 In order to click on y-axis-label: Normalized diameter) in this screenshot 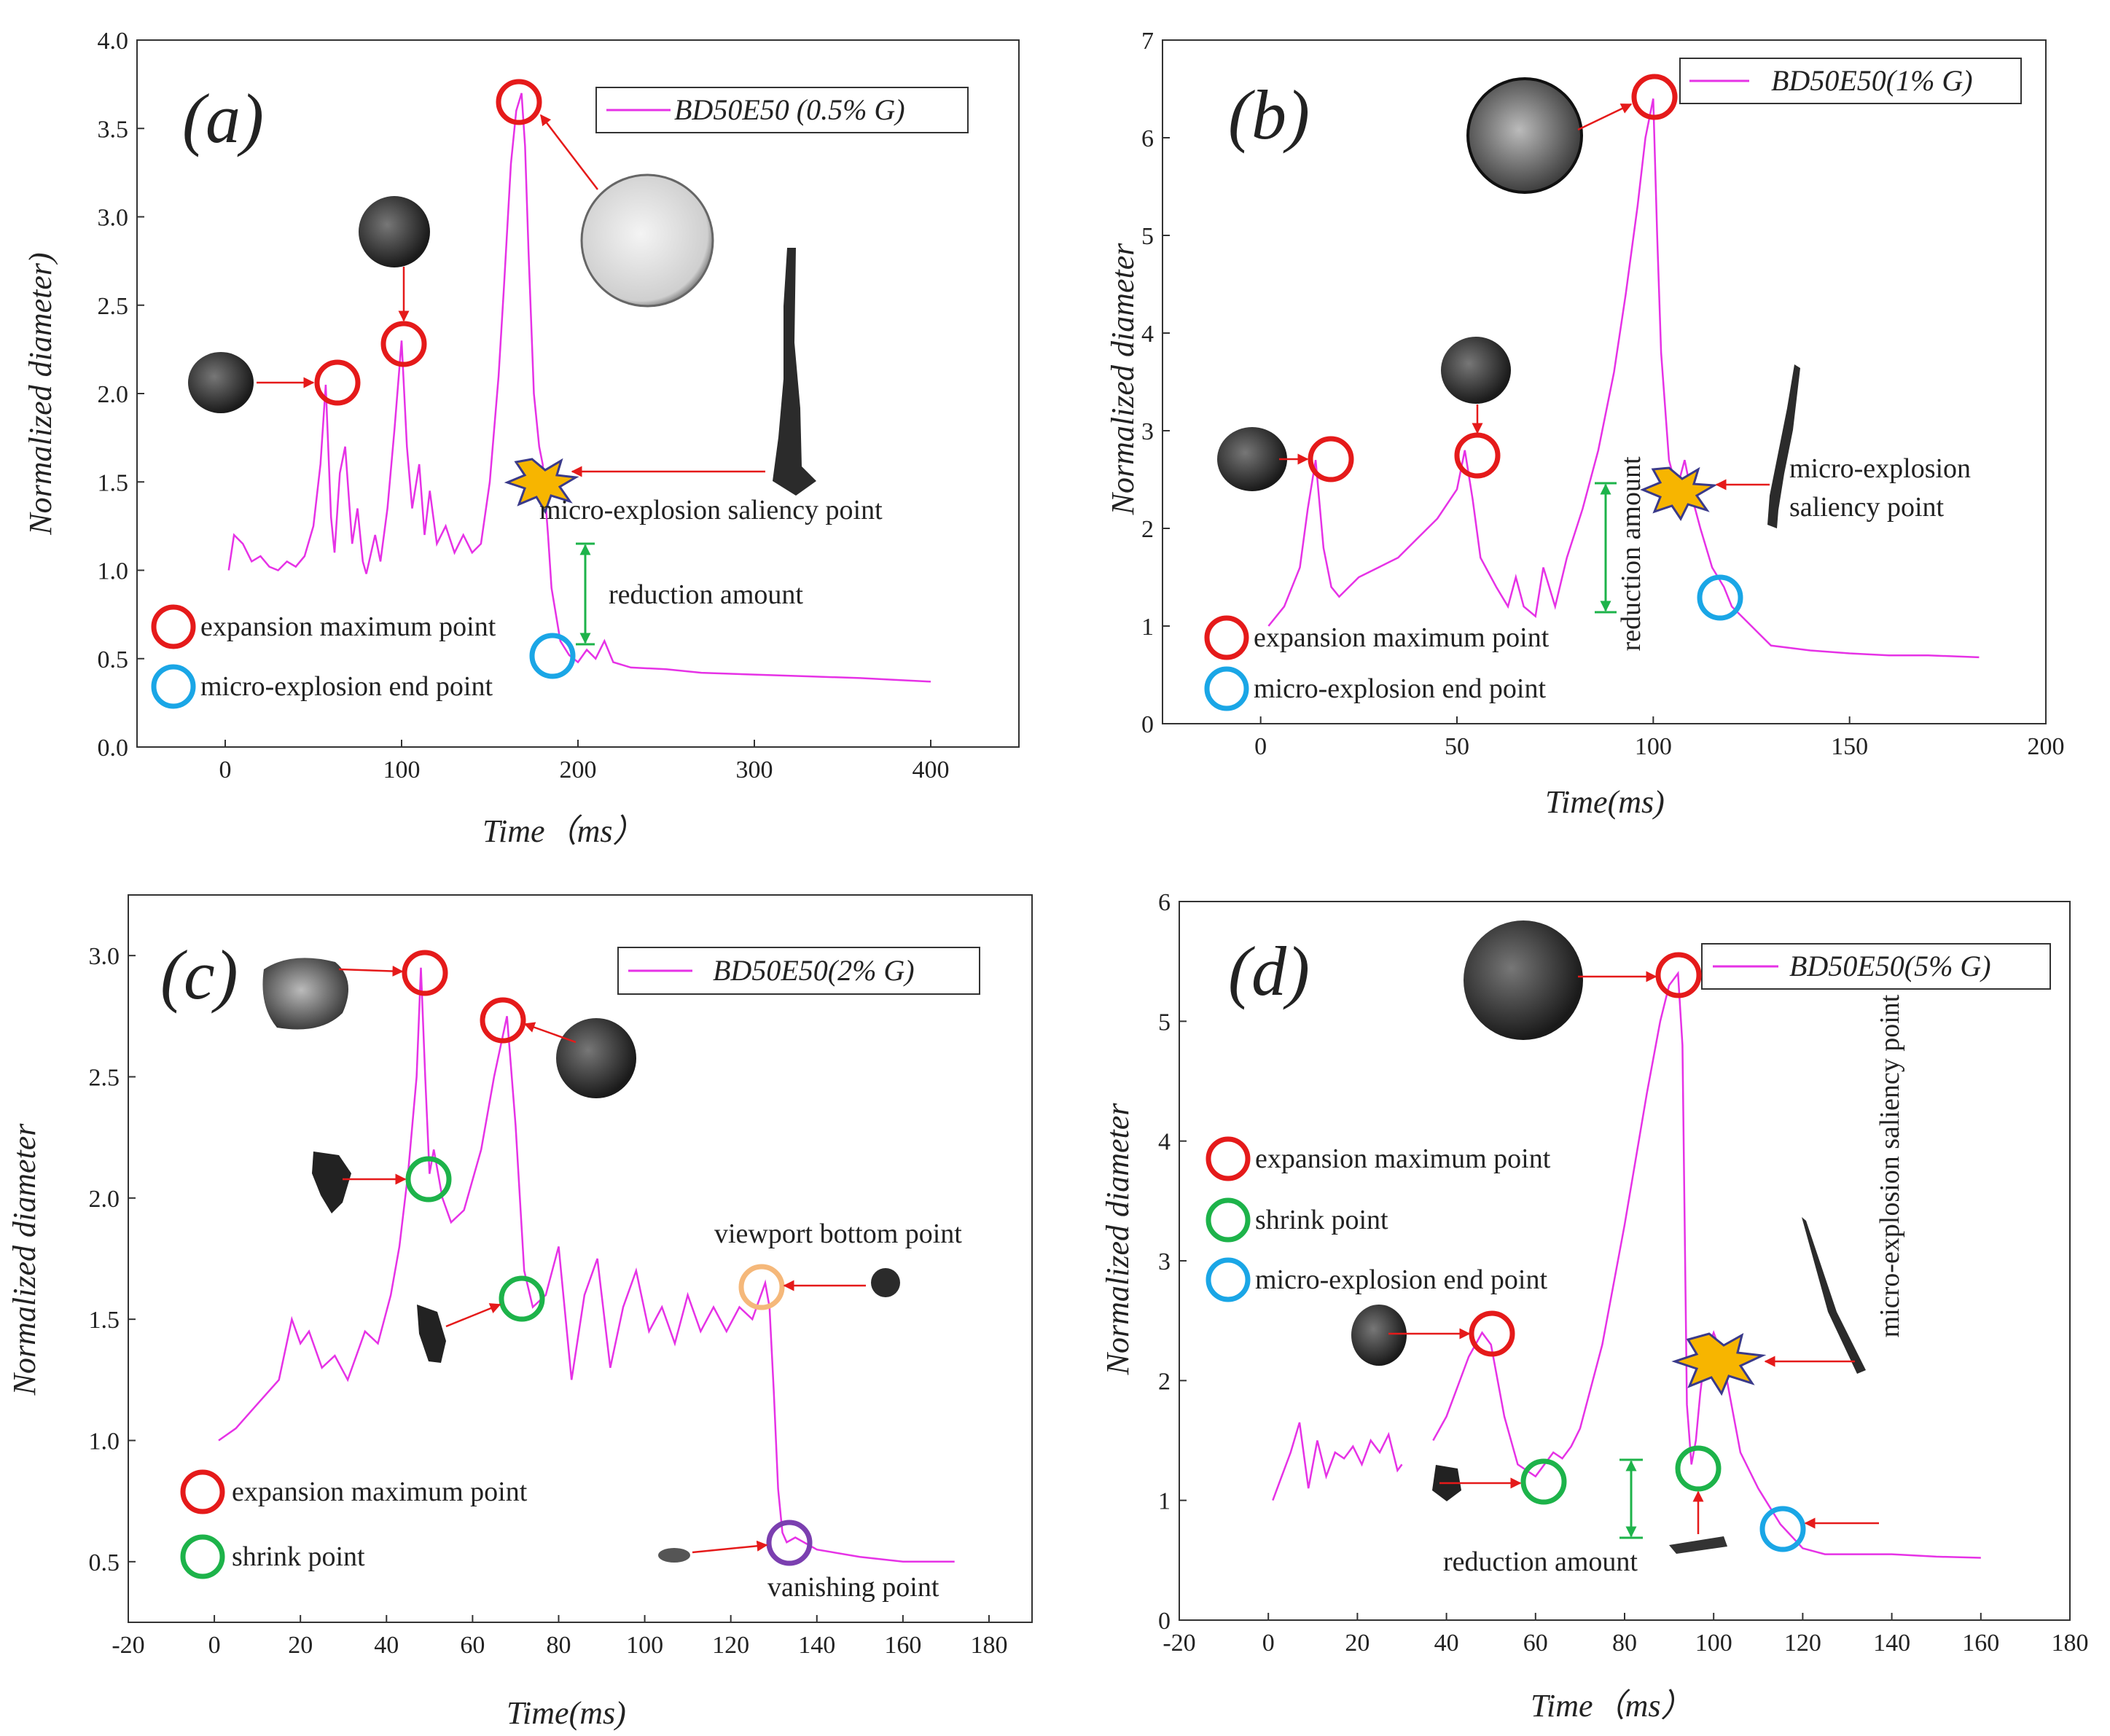, I will do `click(40, 393)`.